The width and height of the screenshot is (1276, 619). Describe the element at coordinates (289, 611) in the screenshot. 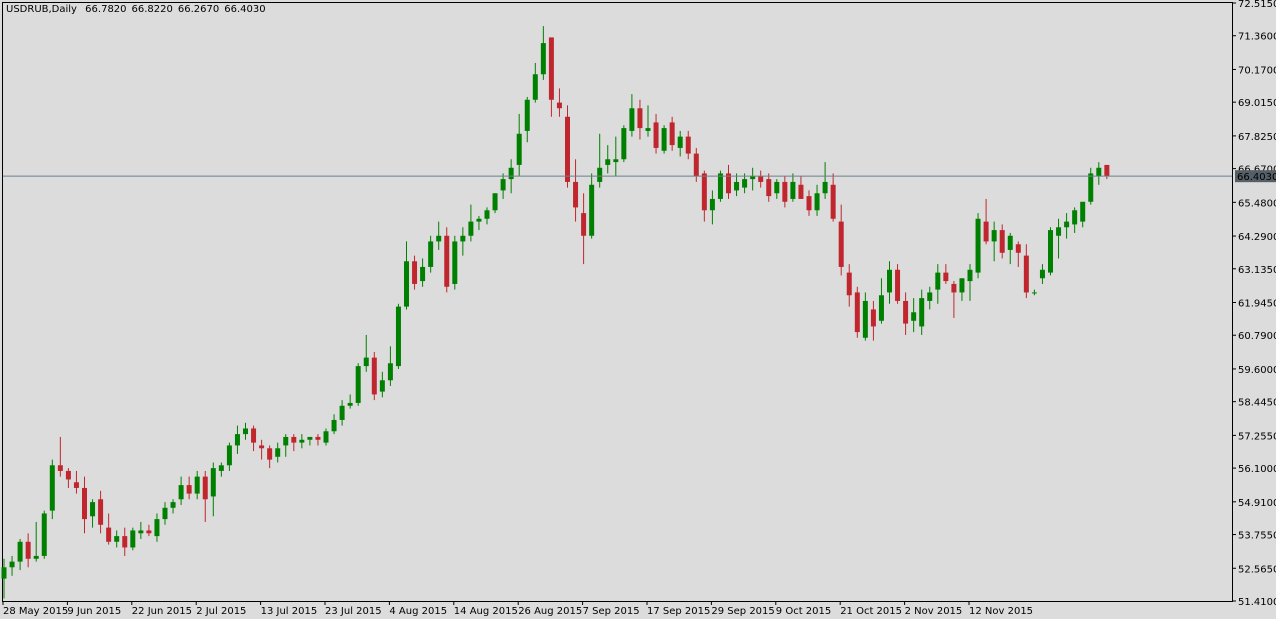

I see `time-tick-label: 13 Jul 2015` at that location.